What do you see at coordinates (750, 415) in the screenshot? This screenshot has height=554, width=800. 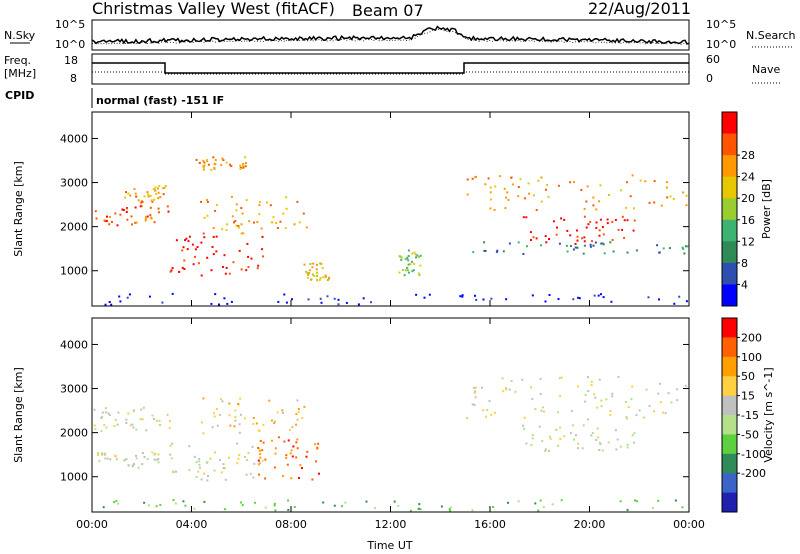 I see `velocity-colorbar-label-4: -15` at bounding box center [750, 415].